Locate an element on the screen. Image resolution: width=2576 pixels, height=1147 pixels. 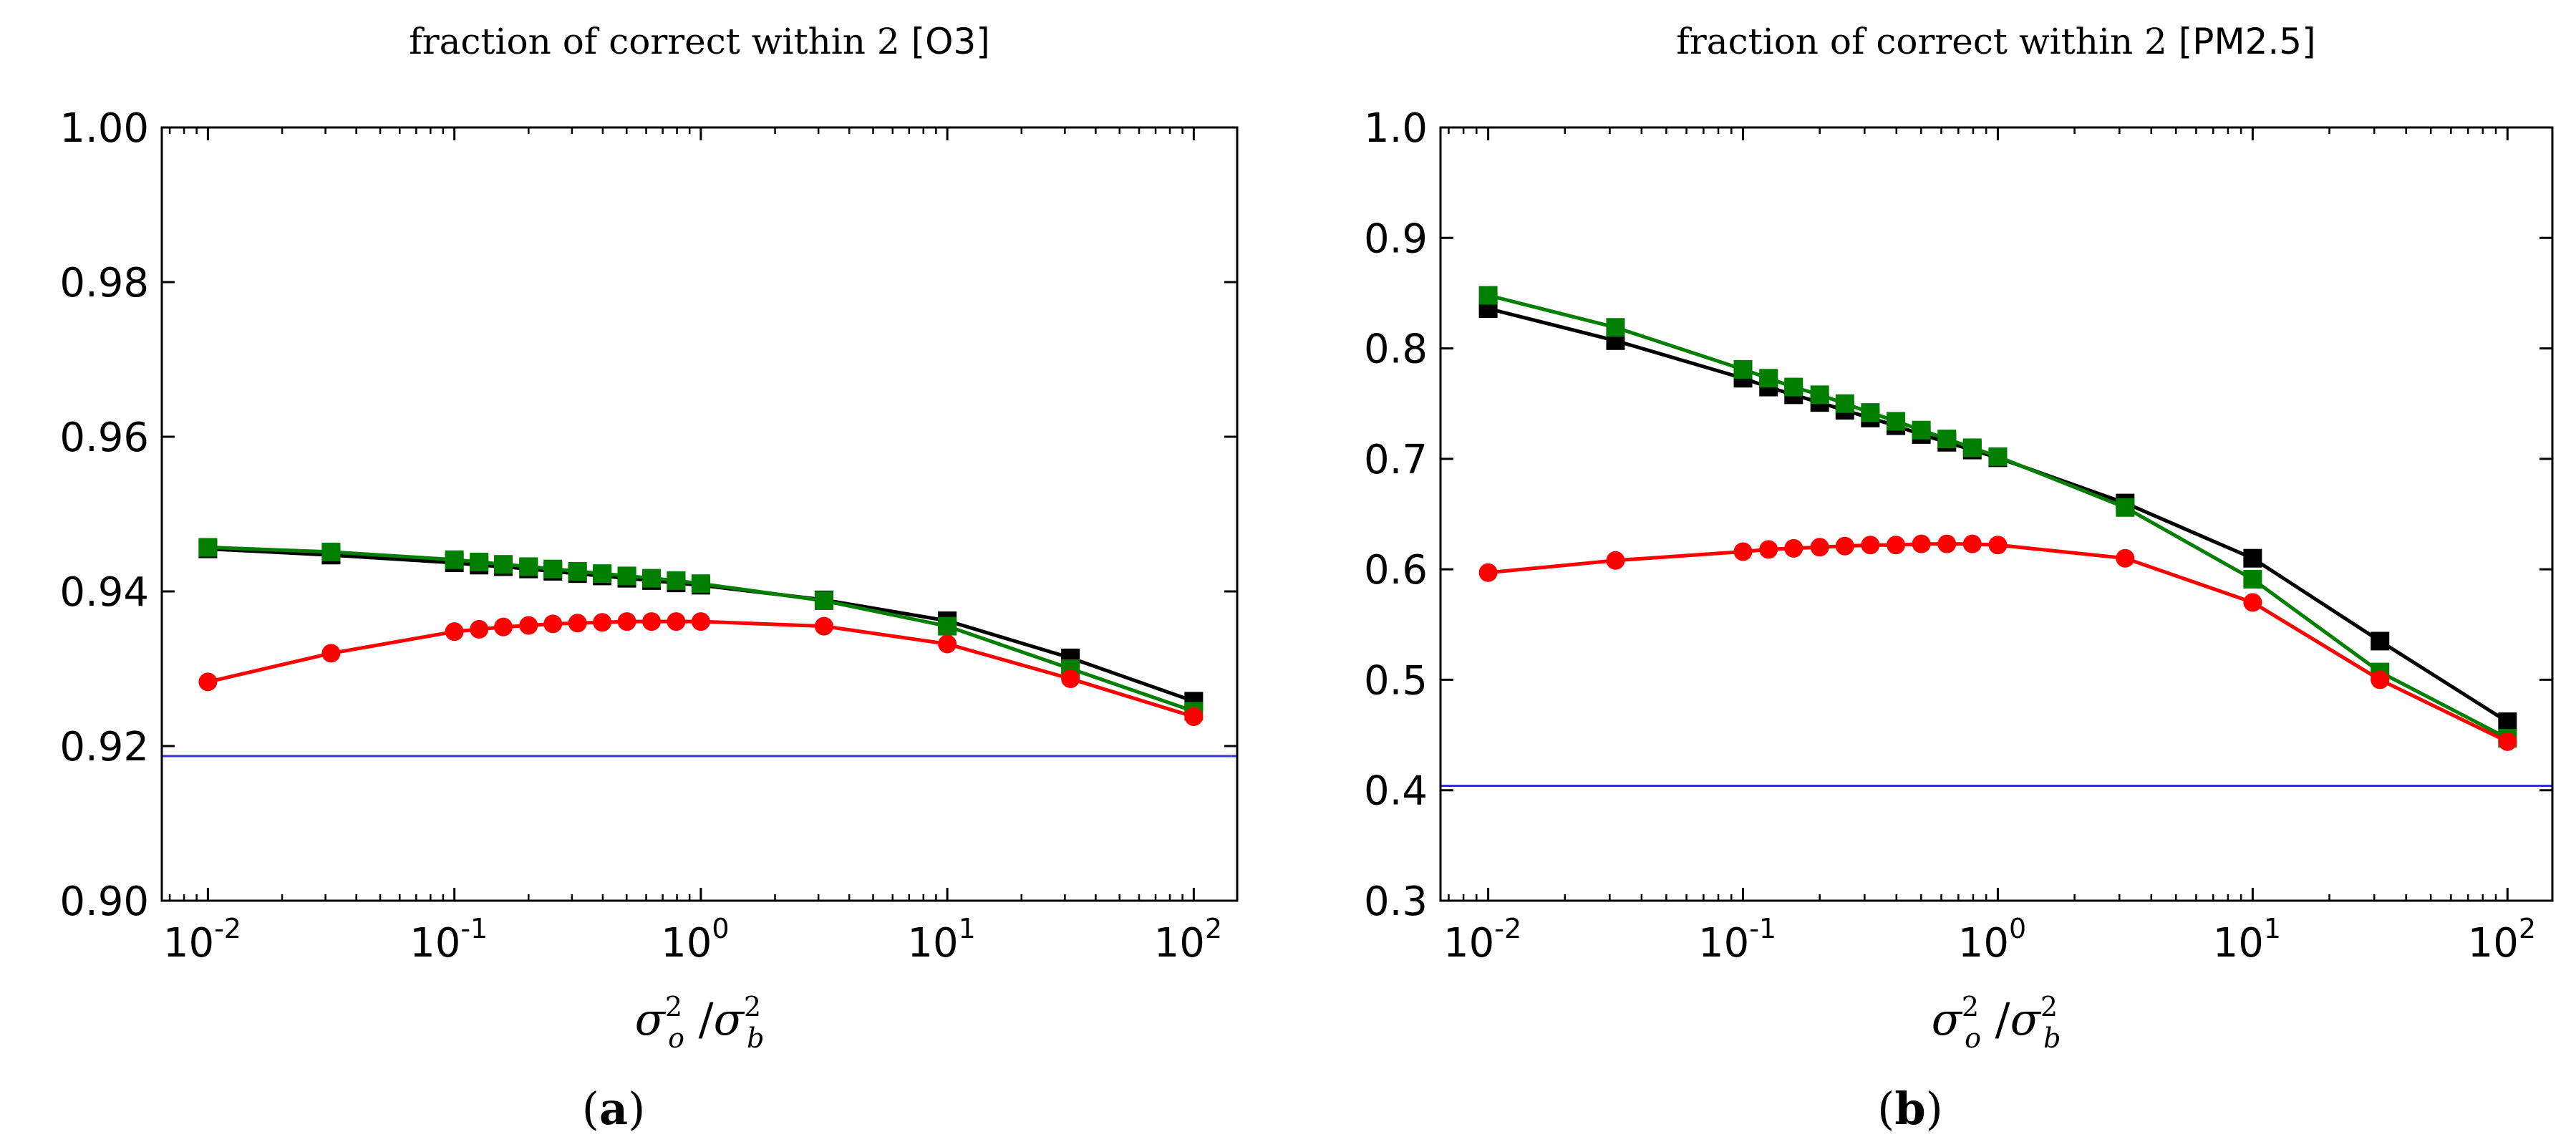
chart-title: fraction of correct within 2 [O3] is located at coordinates (699, 41).